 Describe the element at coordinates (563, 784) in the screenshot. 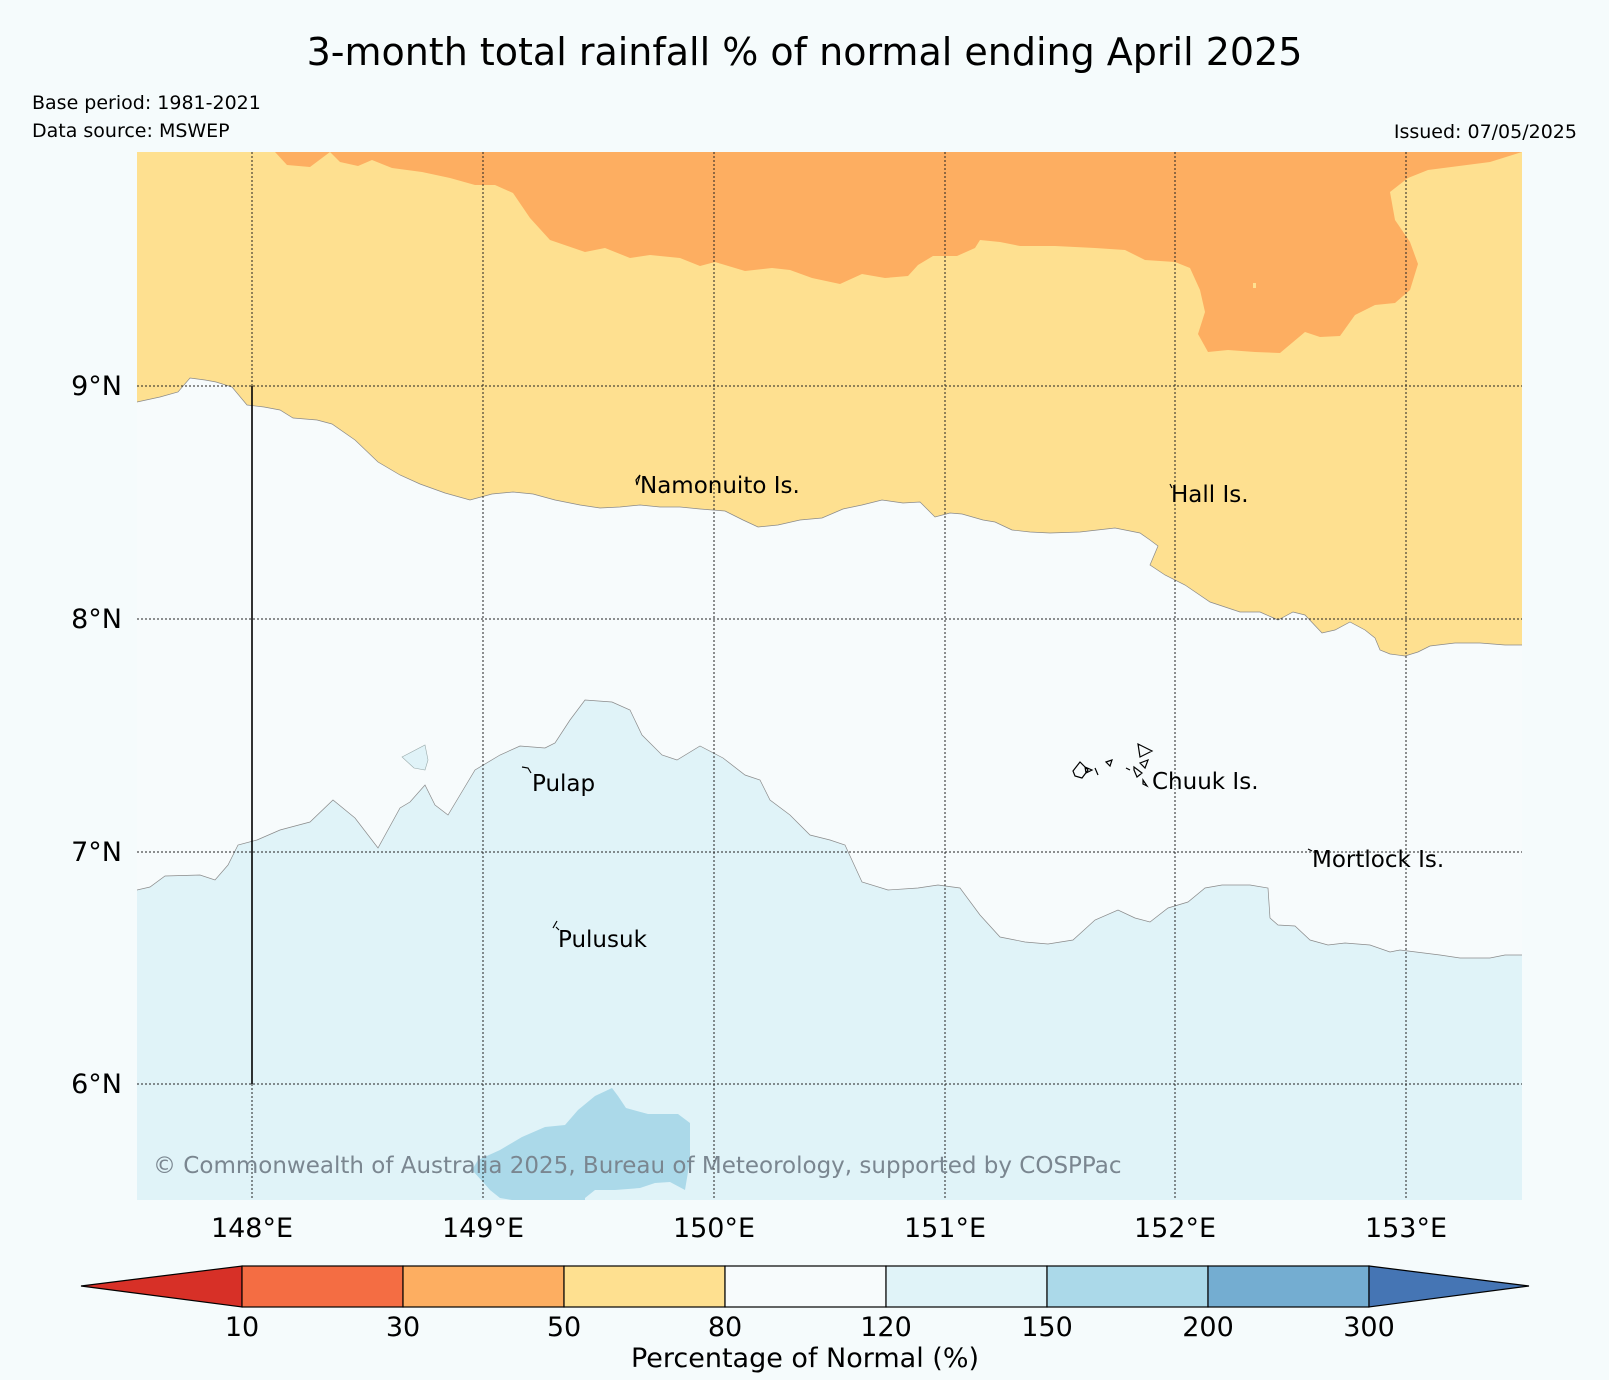

I see `label-pulap: Pulap` at that location.